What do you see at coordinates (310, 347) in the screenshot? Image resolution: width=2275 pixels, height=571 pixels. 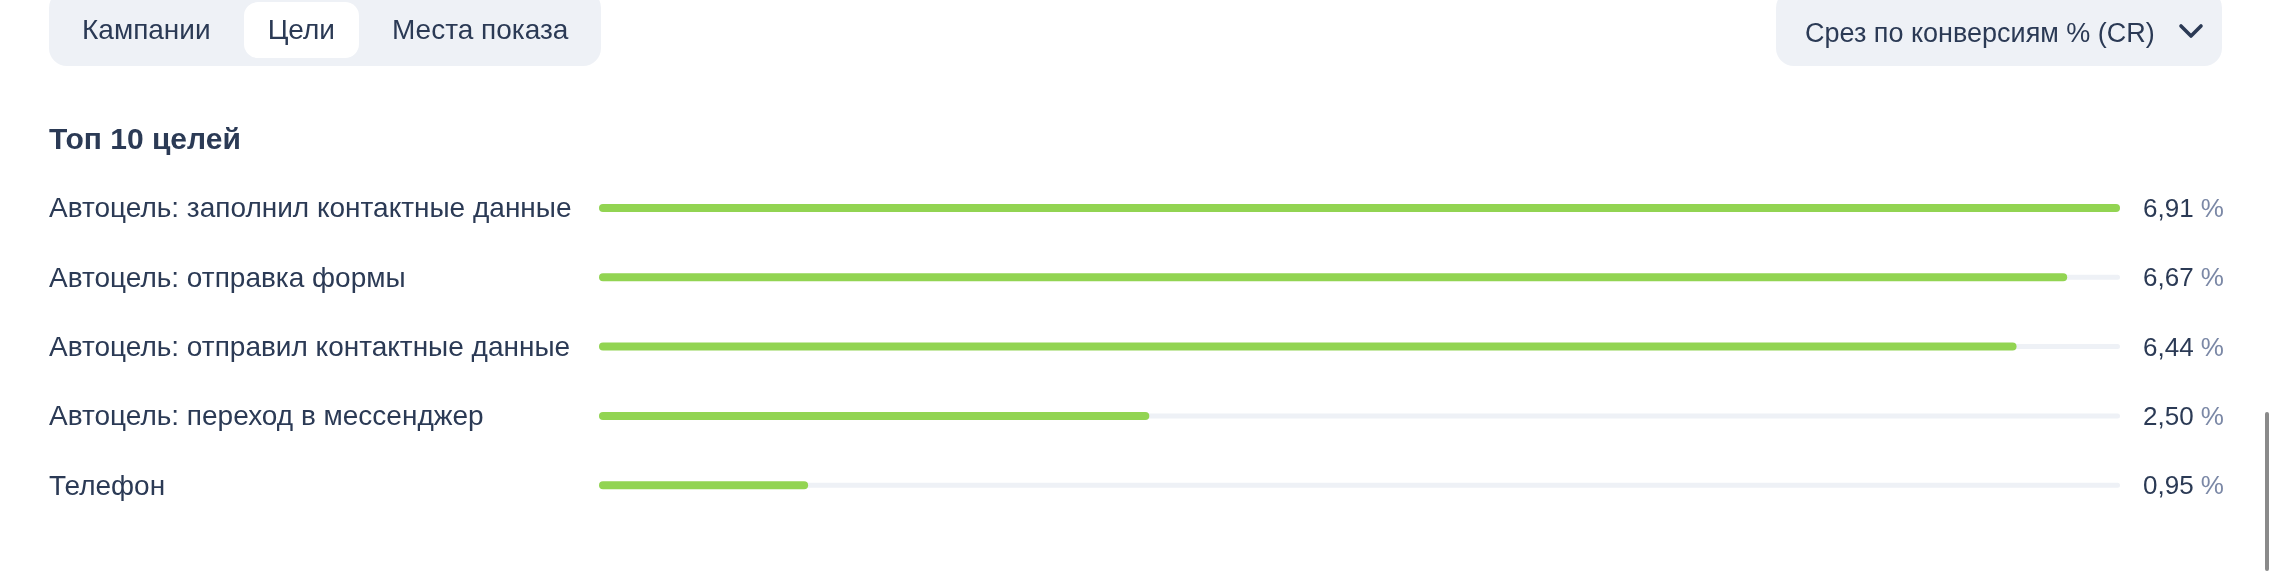 I see `y-tick-label: Автоцель: отправил контактные данные` at bounding box center [310, 347].